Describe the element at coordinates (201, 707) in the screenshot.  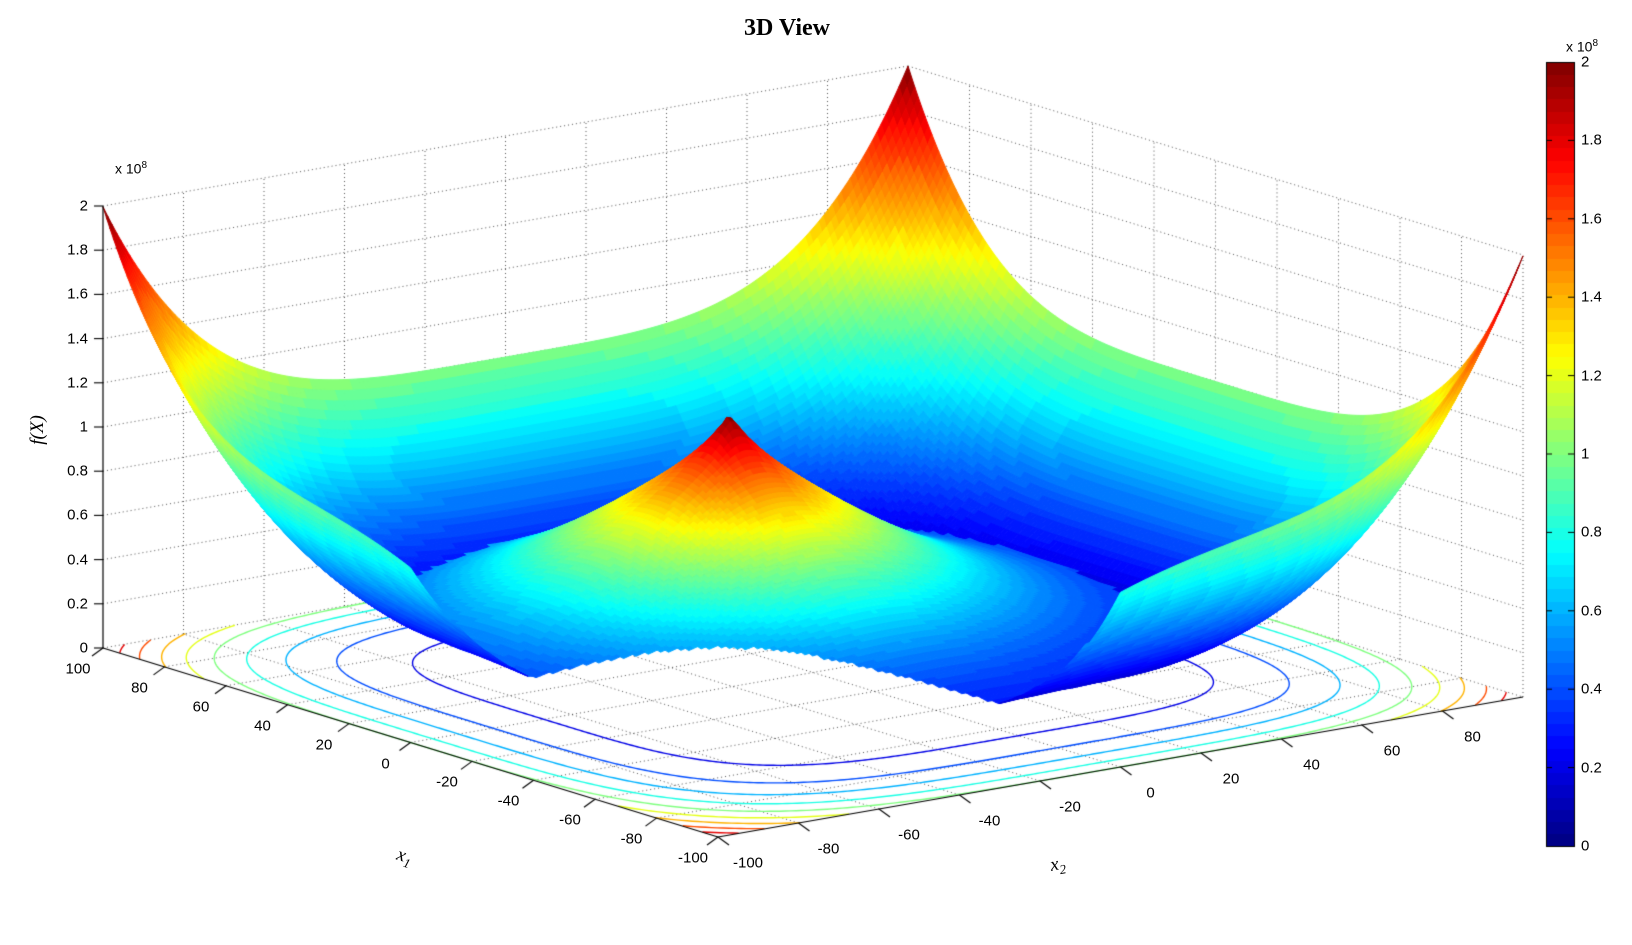
I see `x1-tick-label: 60` at that location.